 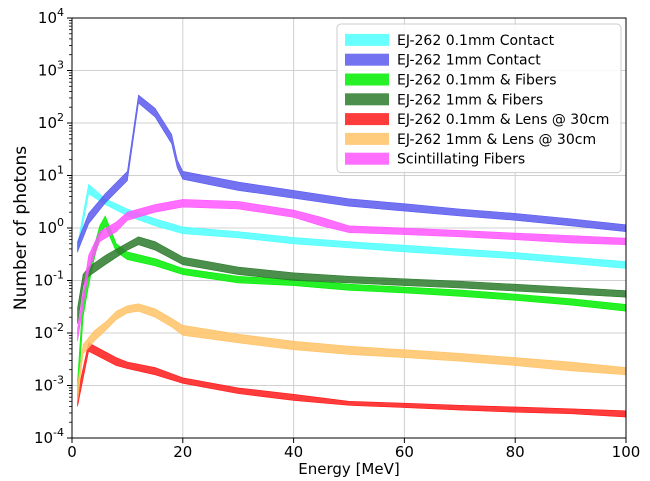 What do you see at coordinates (21, 228) in the screenshot?
I see `y-axis-label: Number of photons` at bounding box center [21, 228].